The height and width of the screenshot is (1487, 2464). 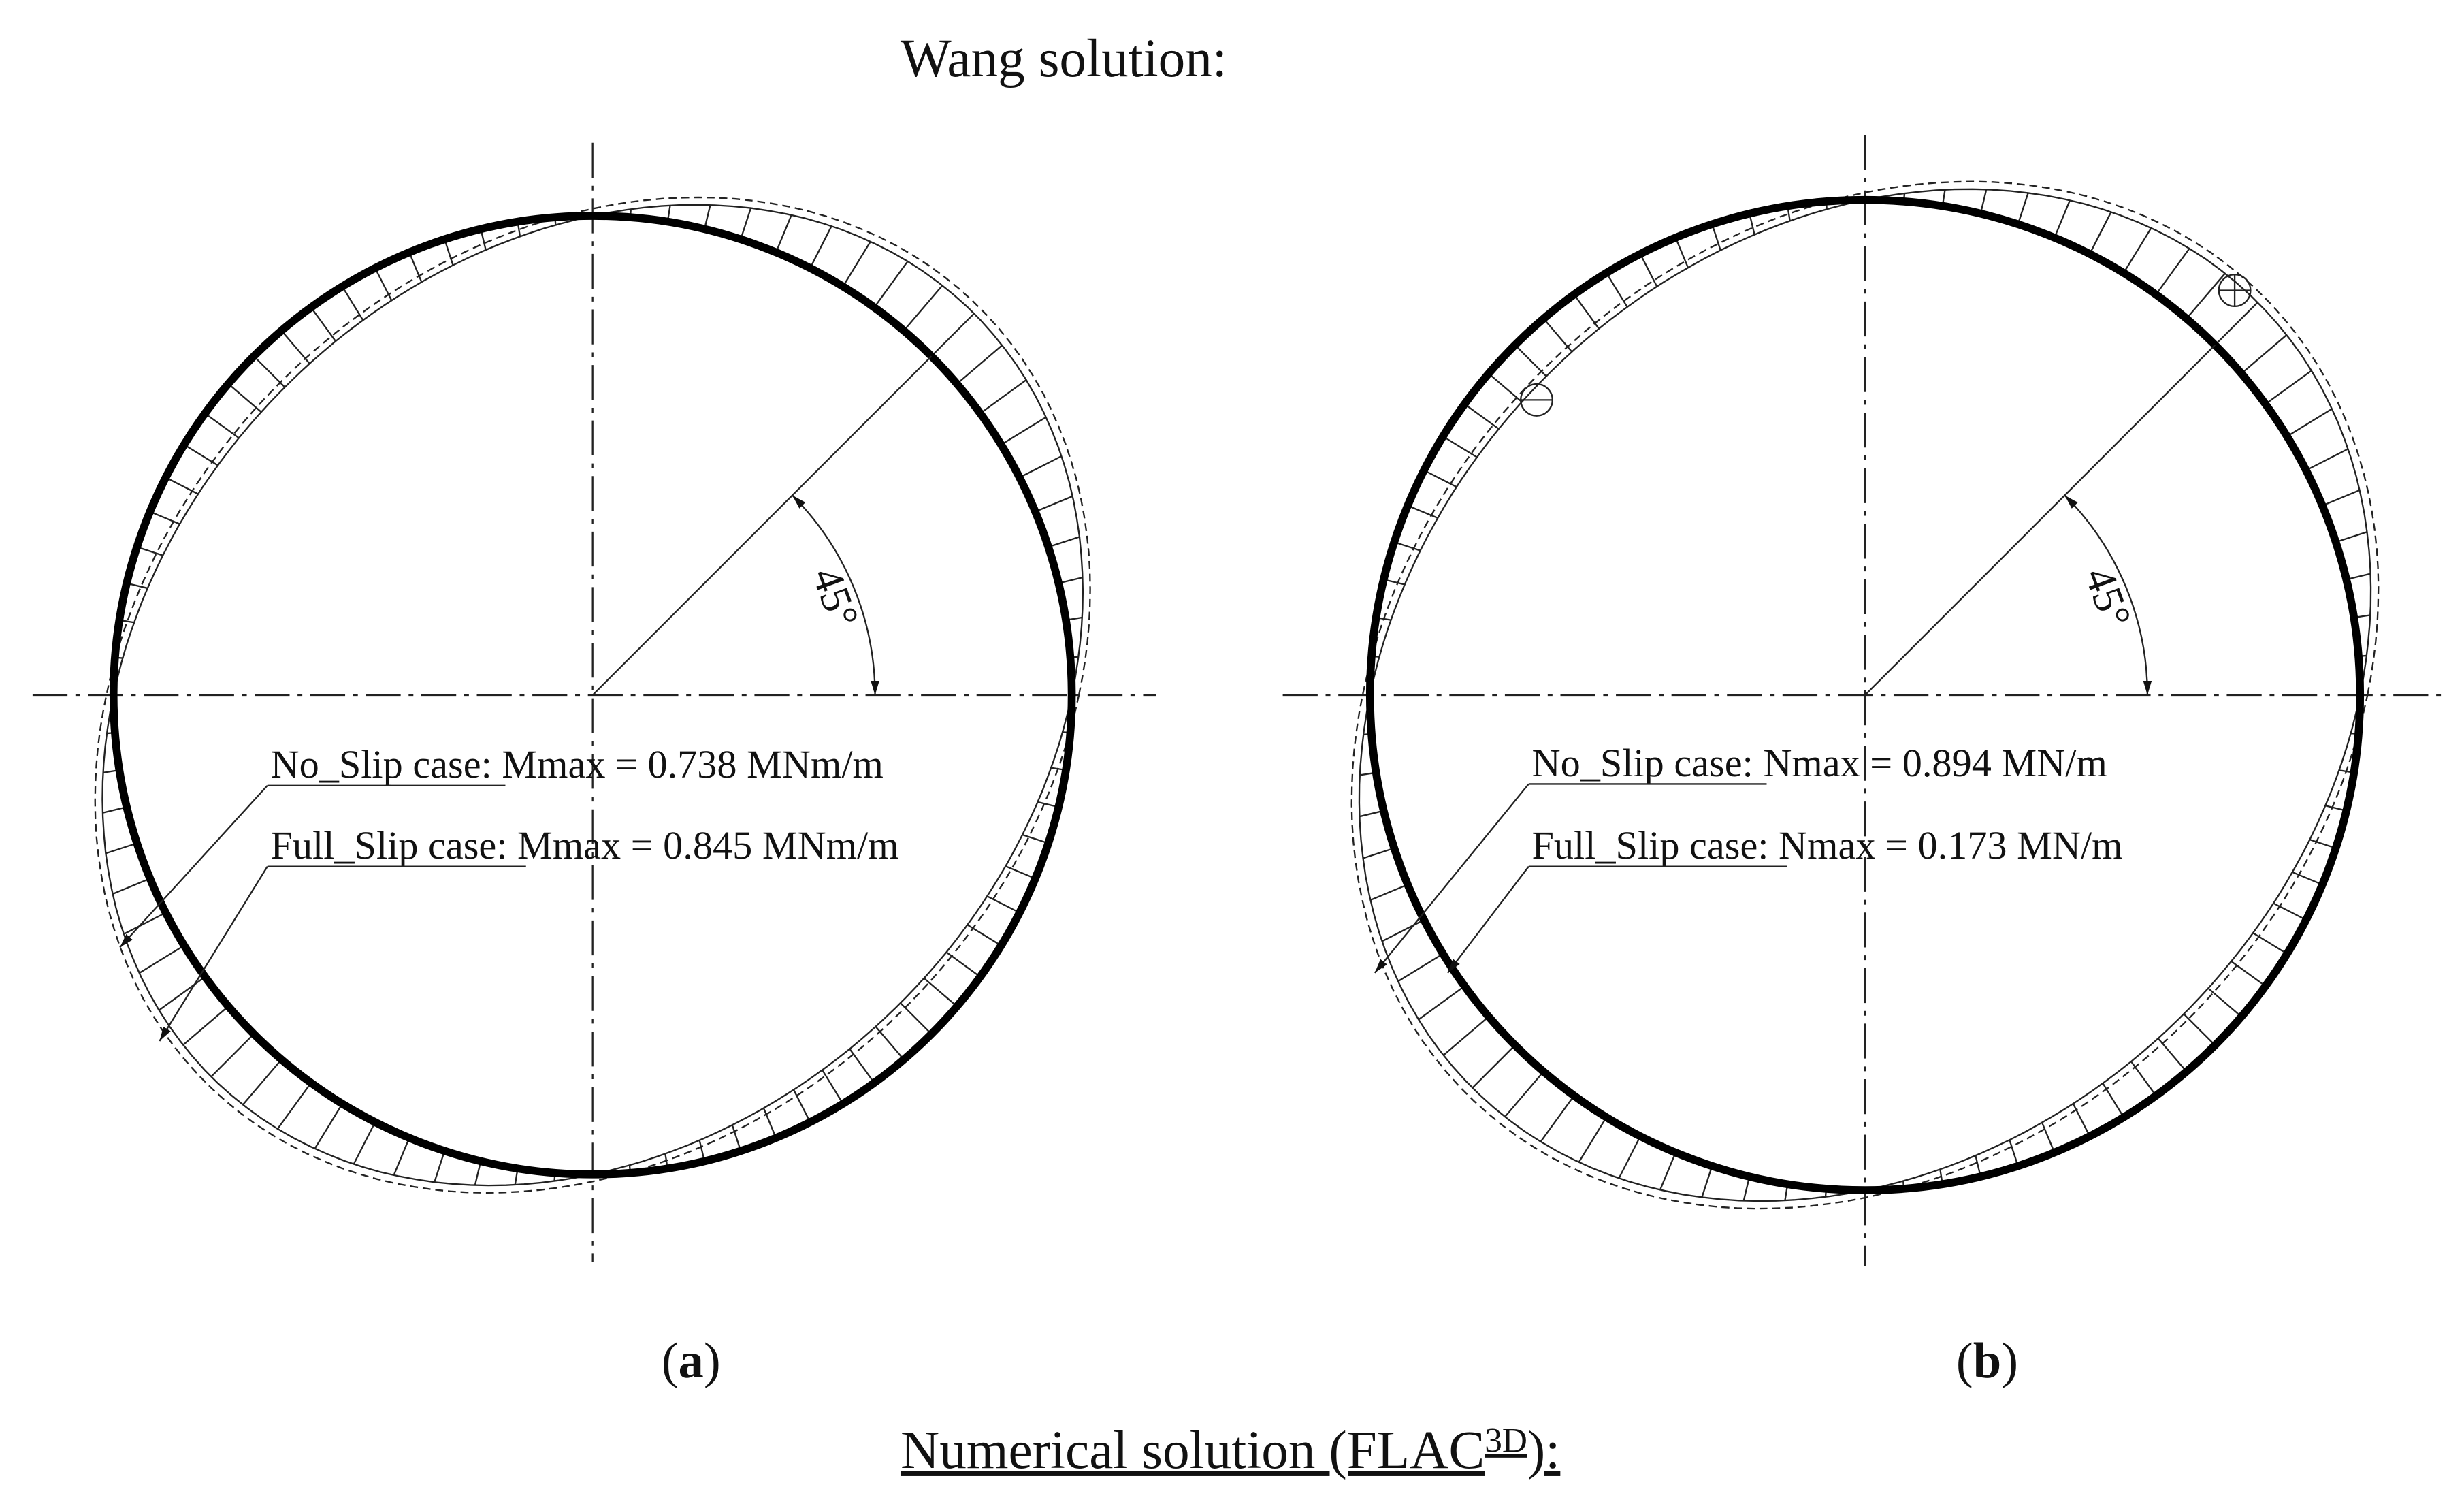 I want to click on angle-arc, so click(x=835, y=594).